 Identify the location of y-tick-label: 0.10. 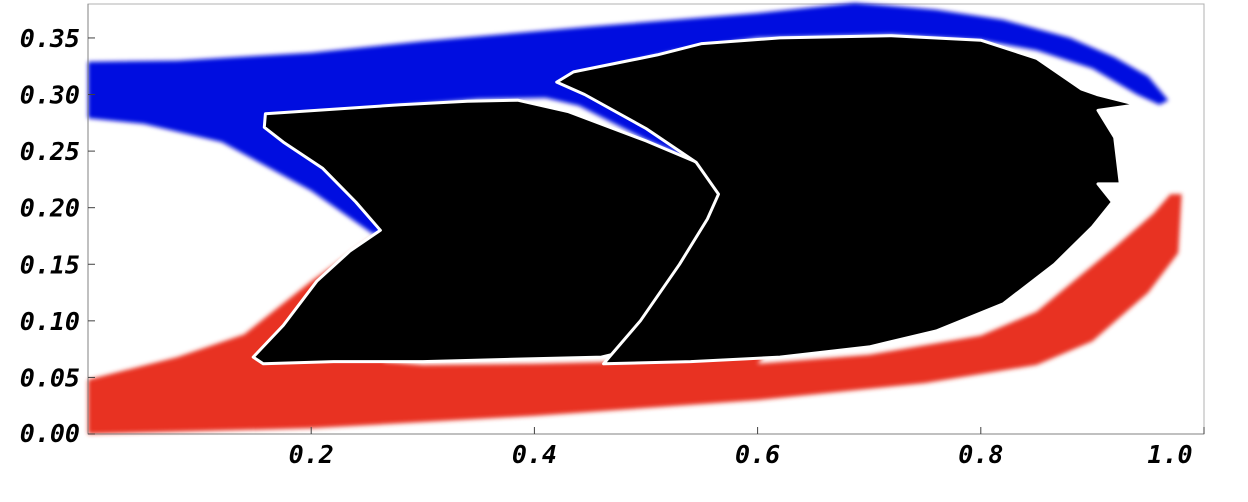
(50, 321).